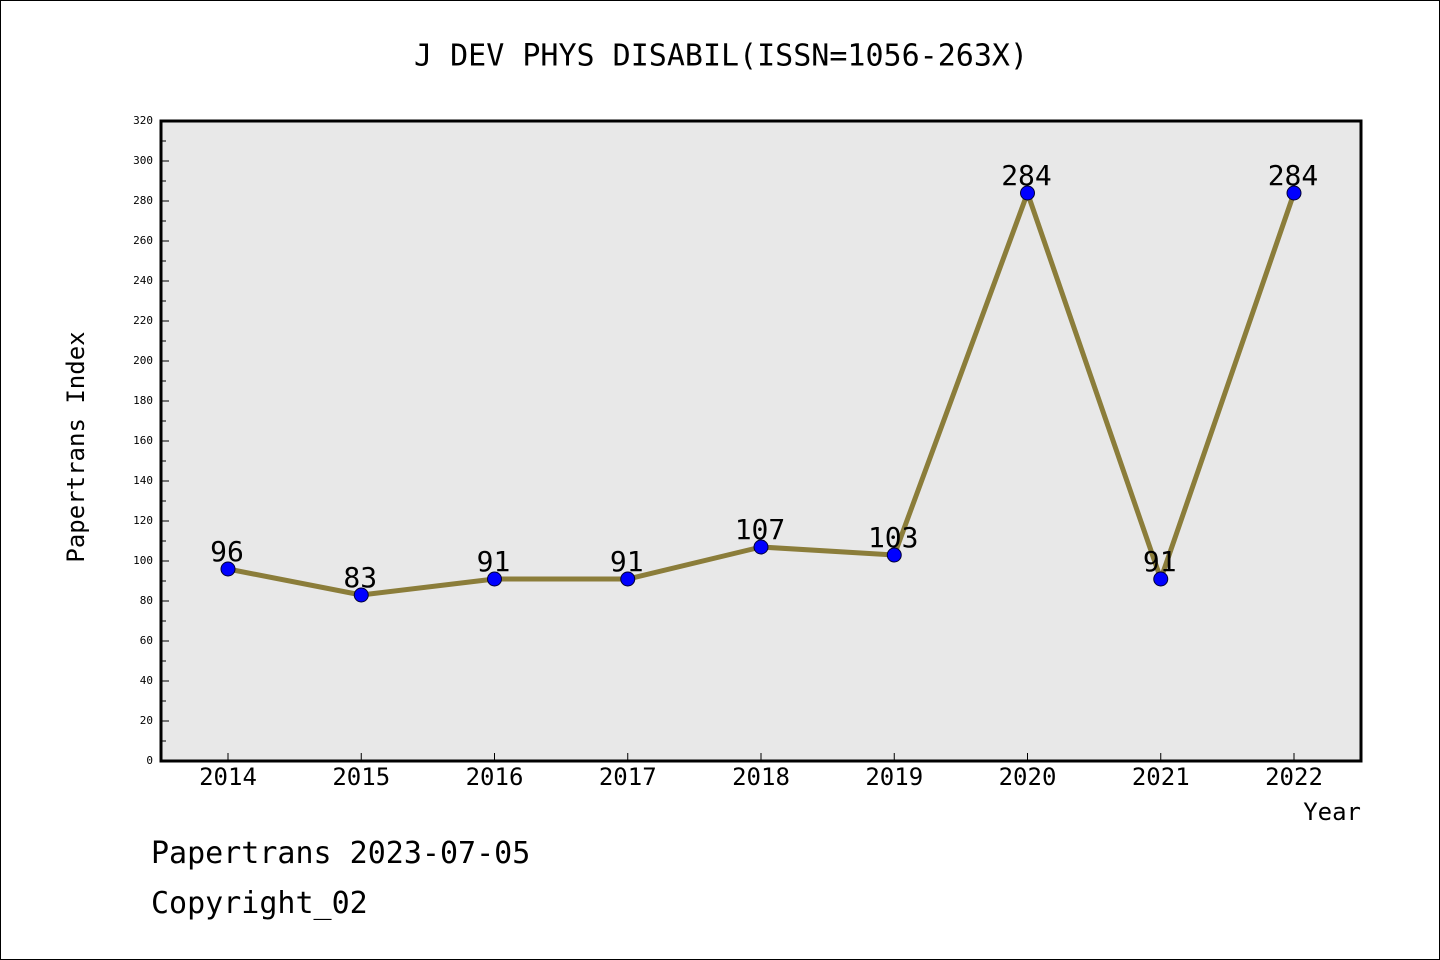  I want to click on x-axis: 2014 2015 2016 2017 2018 2019 2020 2021 2022, so click(761, 772).